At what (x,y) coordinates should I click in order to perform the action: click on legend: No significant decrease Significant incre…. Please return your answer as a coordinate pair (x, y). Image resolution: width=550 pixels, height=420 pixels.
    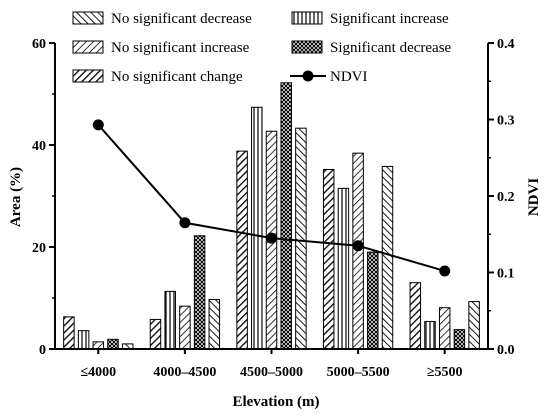
    Looking at the image, I should click on (262, 48).